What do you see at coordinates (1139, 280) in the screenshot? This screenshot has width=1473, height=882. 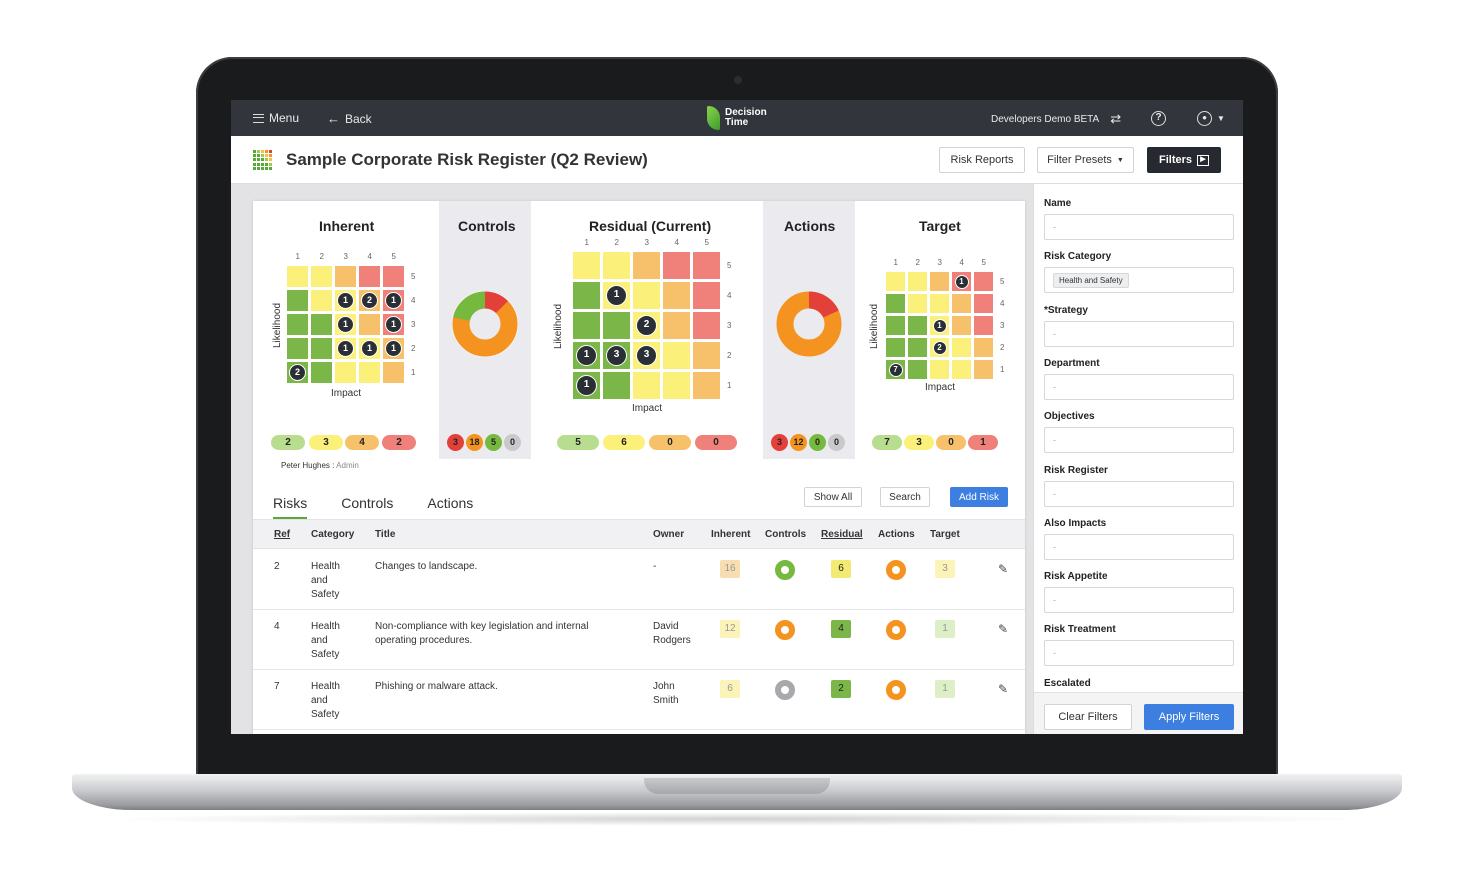 I see `filter-input: Health and Safety` at bounding box center [1139, 280].